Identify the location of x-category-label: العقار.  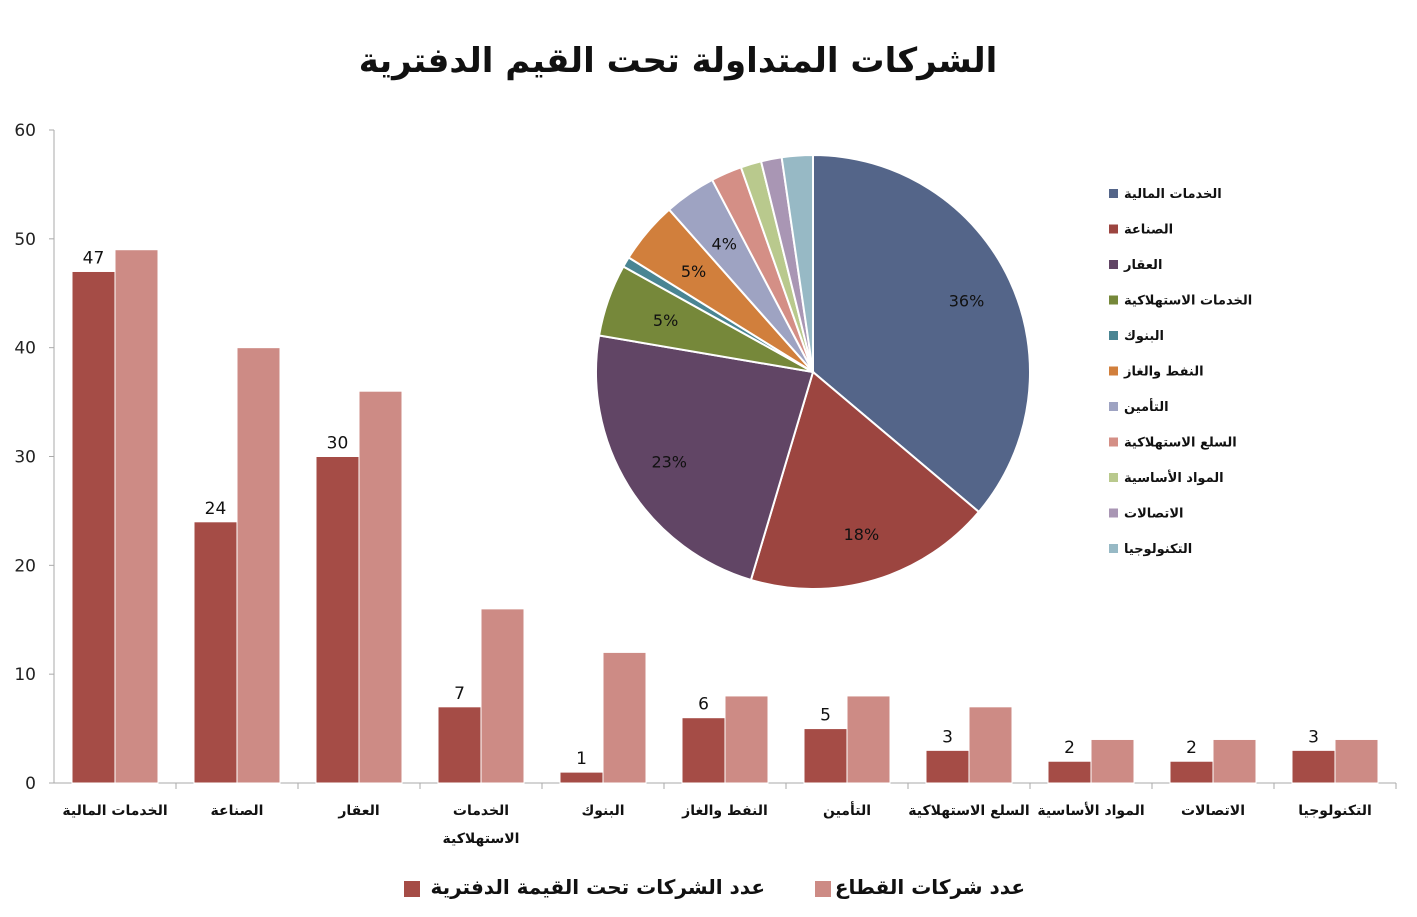
(358, 811).